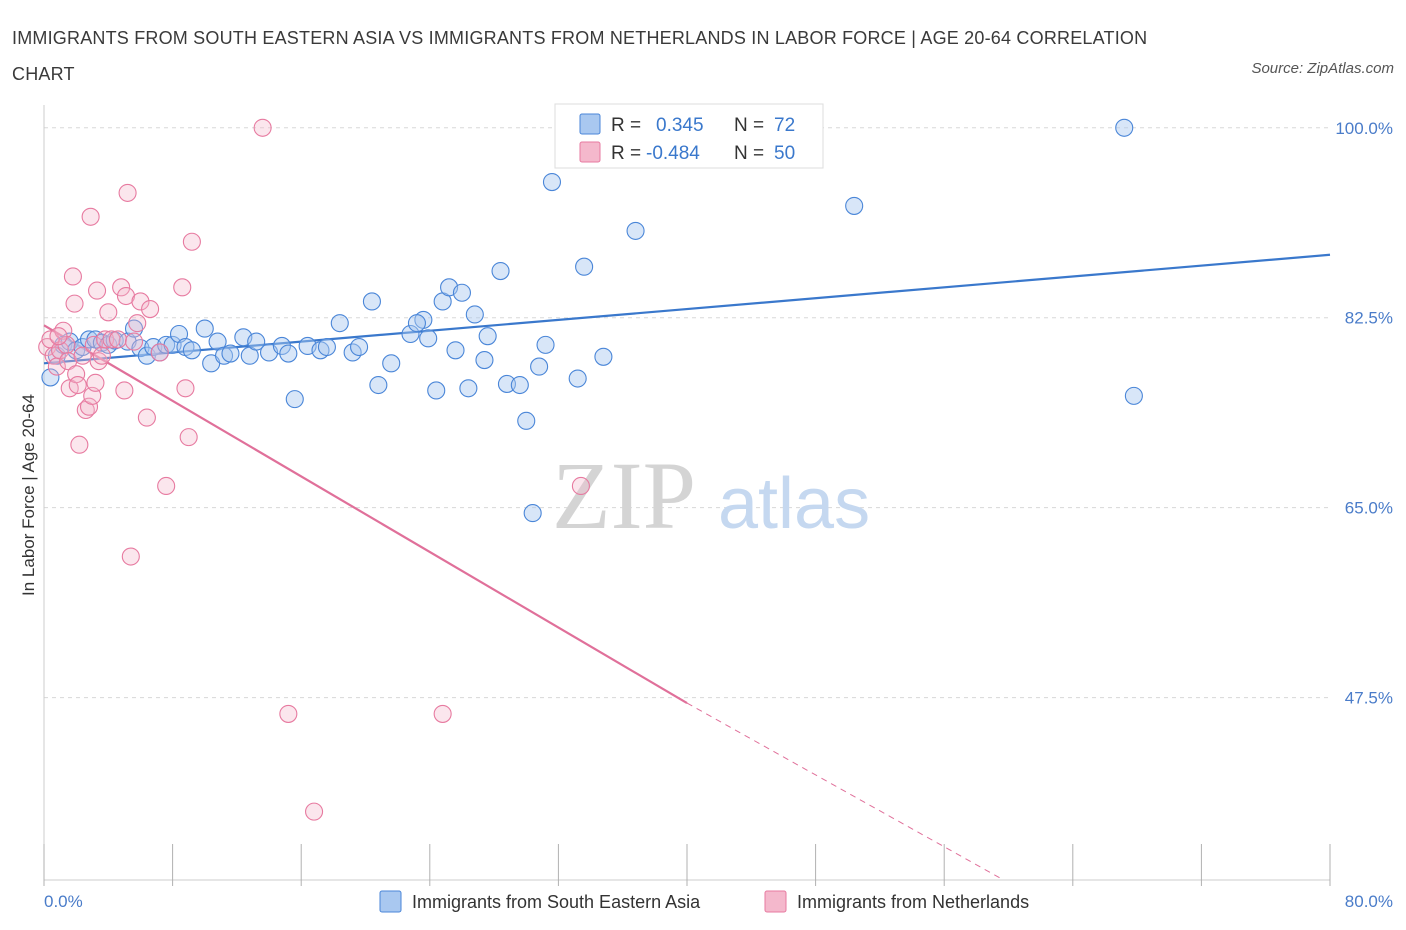 This screenshot has height=930, width=1406. I want to click on stats-blue-n-label: N =, so click(749, 125).